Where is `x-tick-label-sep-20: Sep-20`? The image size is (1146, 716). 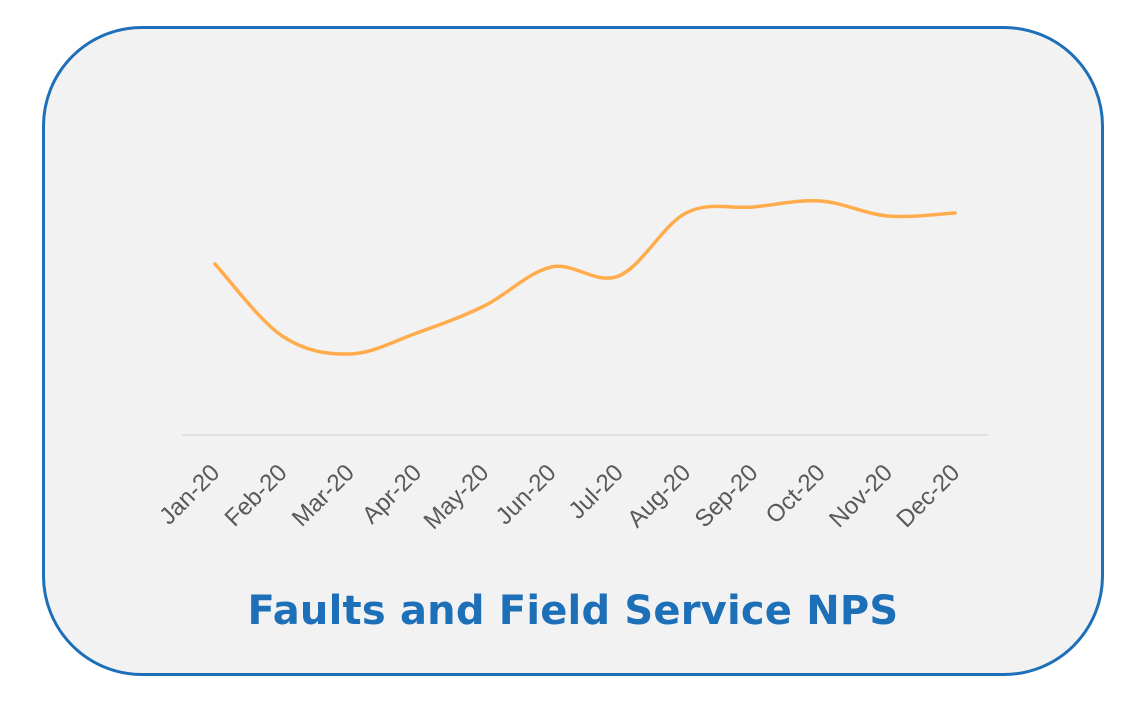 x-tick-label-sep-20: Sep-20 is located at coordinates (727, 496).